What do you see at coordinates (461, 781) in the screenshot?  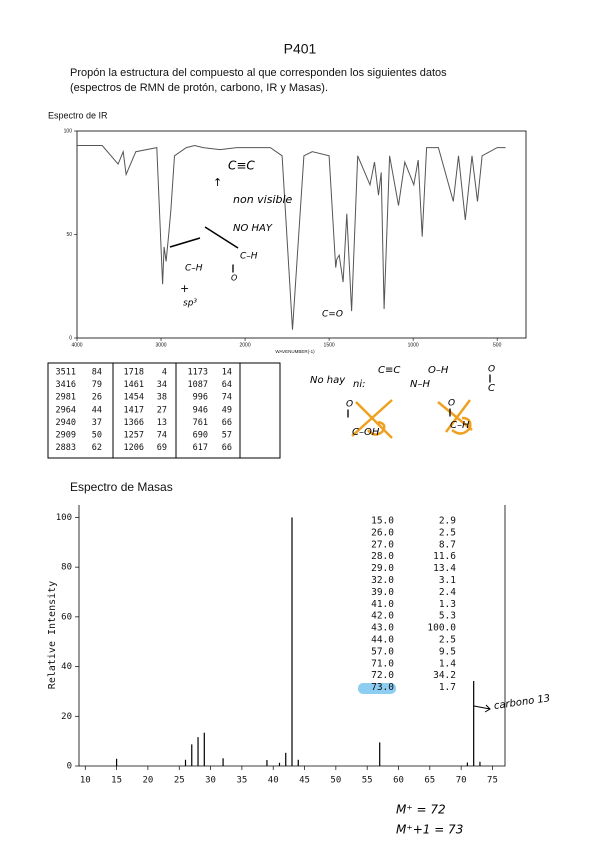 I see `x-tick-label: 70` at bounding box center [461, 781].